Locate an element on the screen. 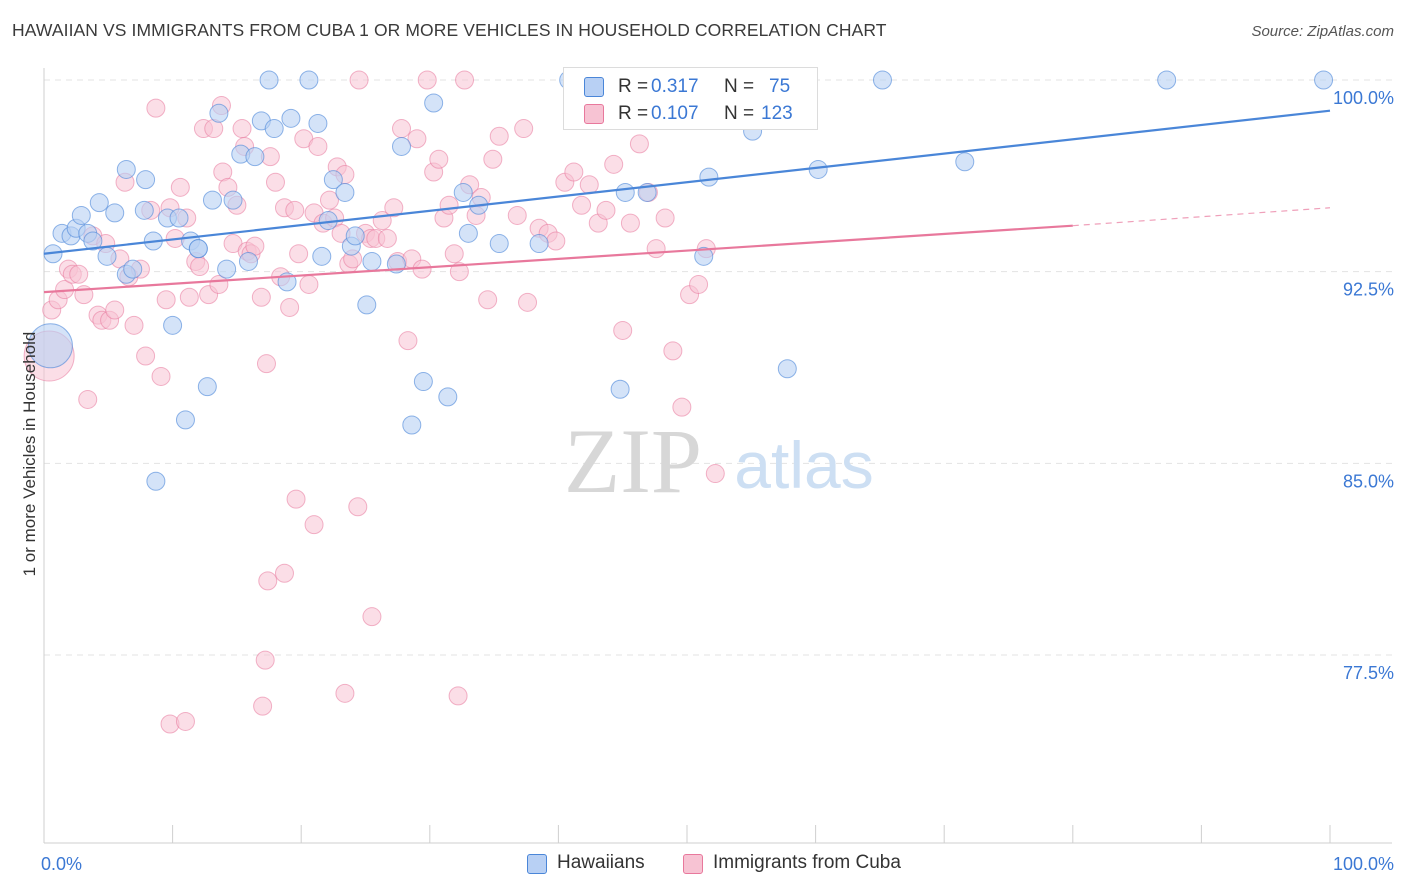  y-tick-label: 92.5% is located at coordinates (1368, 290).